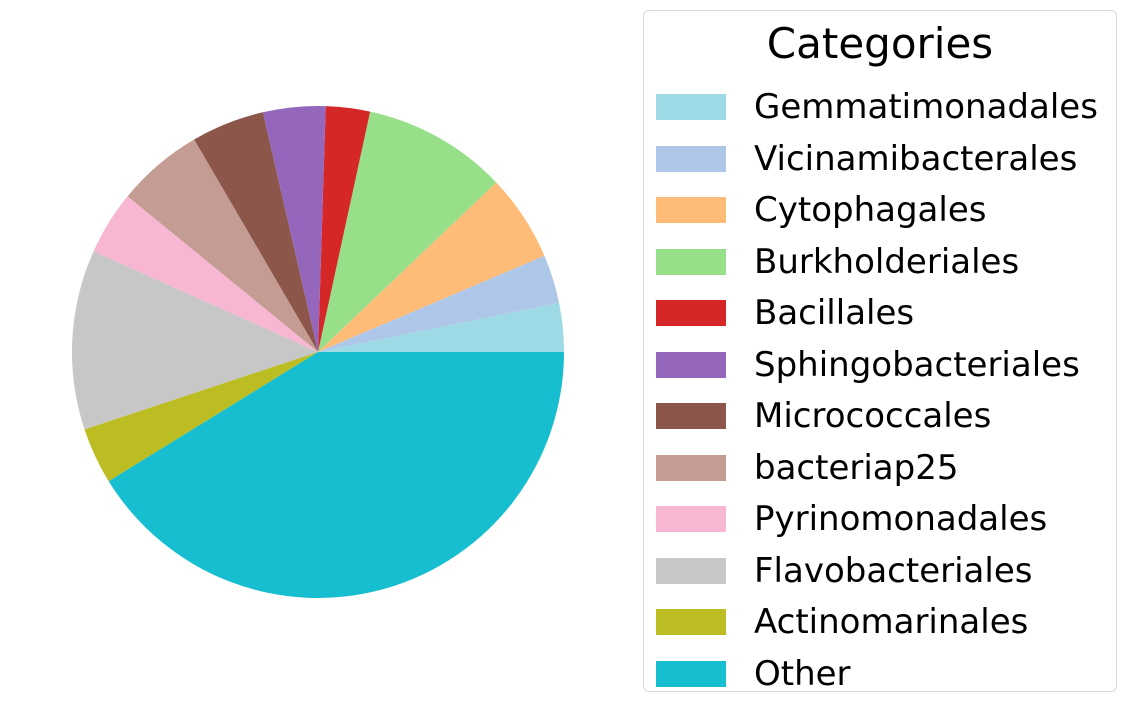 This screenshot has width=1129, height=704. What do you see at coordinates (870, 210) in the screenshot?
I see `legend-label: Cytophagales` at bounding box center [870, 210].